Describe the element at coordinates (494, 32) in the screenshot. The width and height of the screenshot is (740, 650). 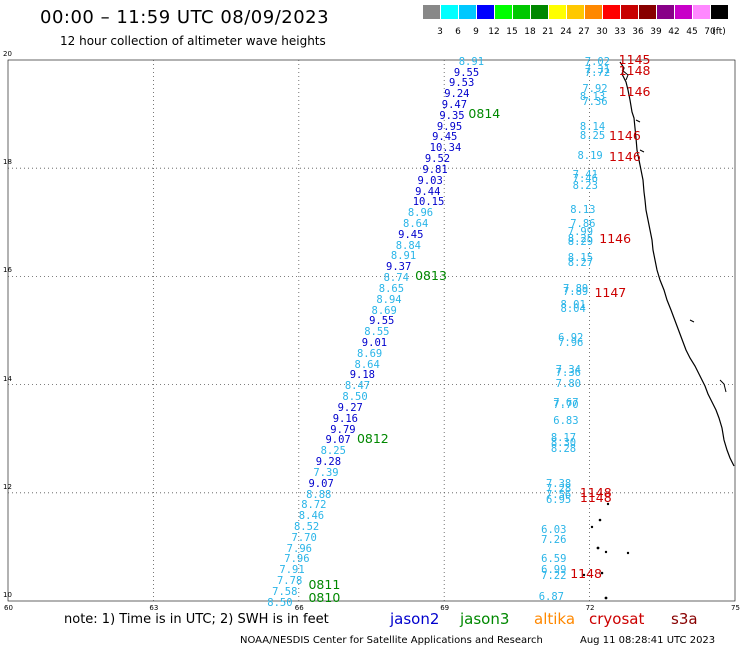
I see `scale-label: 12` at that location.